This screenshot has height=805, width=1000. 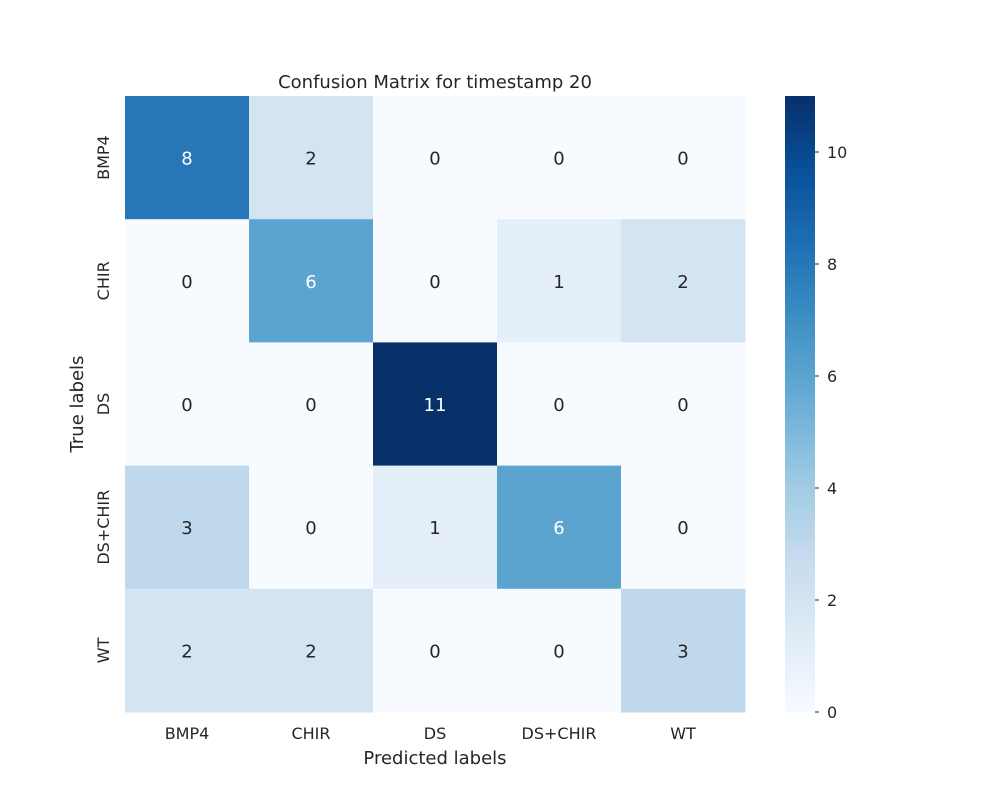 What do you see at coordinates (559, 733) in the screenshot?
I see `x-tick-label: DS+CHIR` at bounding box center [559, 733].